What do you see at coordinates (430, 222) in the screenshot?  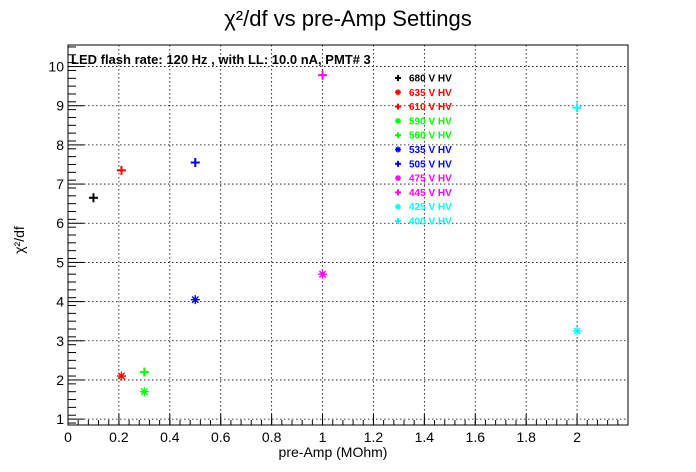 I see `legend-entry: 400 V HV` at bounding box center [430, 222].